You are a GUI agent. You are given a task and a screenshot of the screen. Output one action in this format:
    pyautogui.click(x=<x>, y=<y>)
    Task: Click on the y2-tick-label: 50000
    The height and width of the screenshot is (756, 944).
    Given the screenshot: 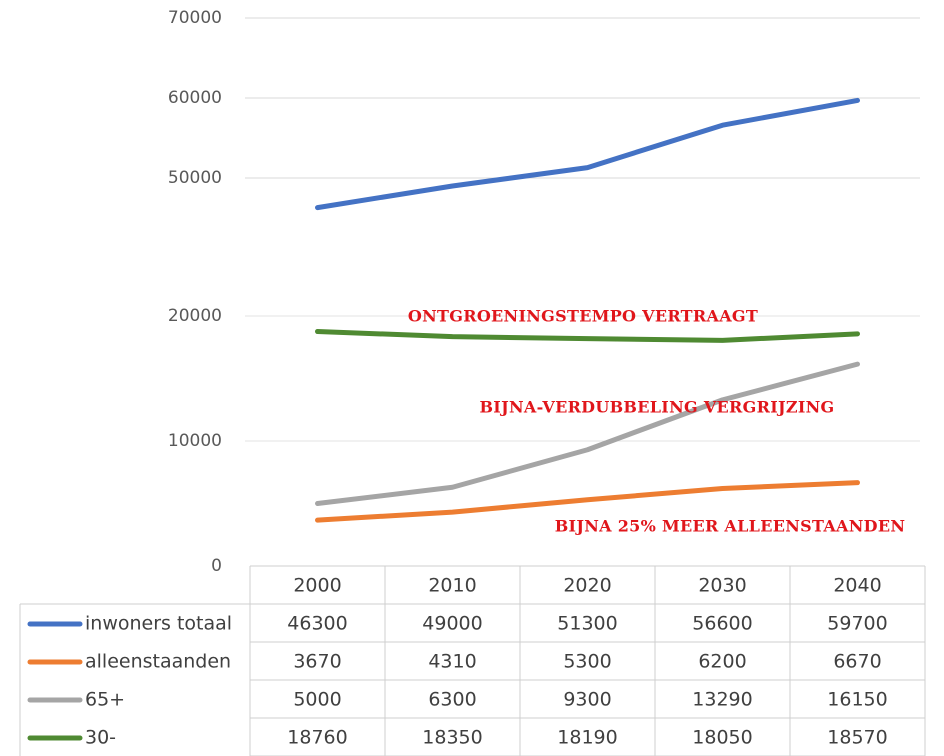 What is the action you would take?
    pyautogui.click(x=195, y=178)
    